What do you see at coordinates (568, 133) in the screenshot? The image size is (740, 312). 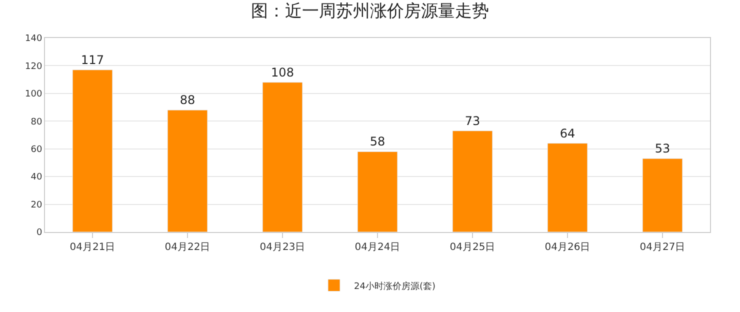 I see `data-label: 64` at bounding box center [568, 133].